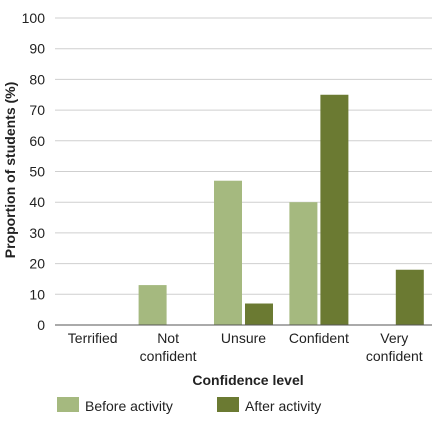 This screenshot has width=440, height=425. Describe the element at coordinates (37, 79) in the screenshot. I see `y-tick-label: 80` at that location.